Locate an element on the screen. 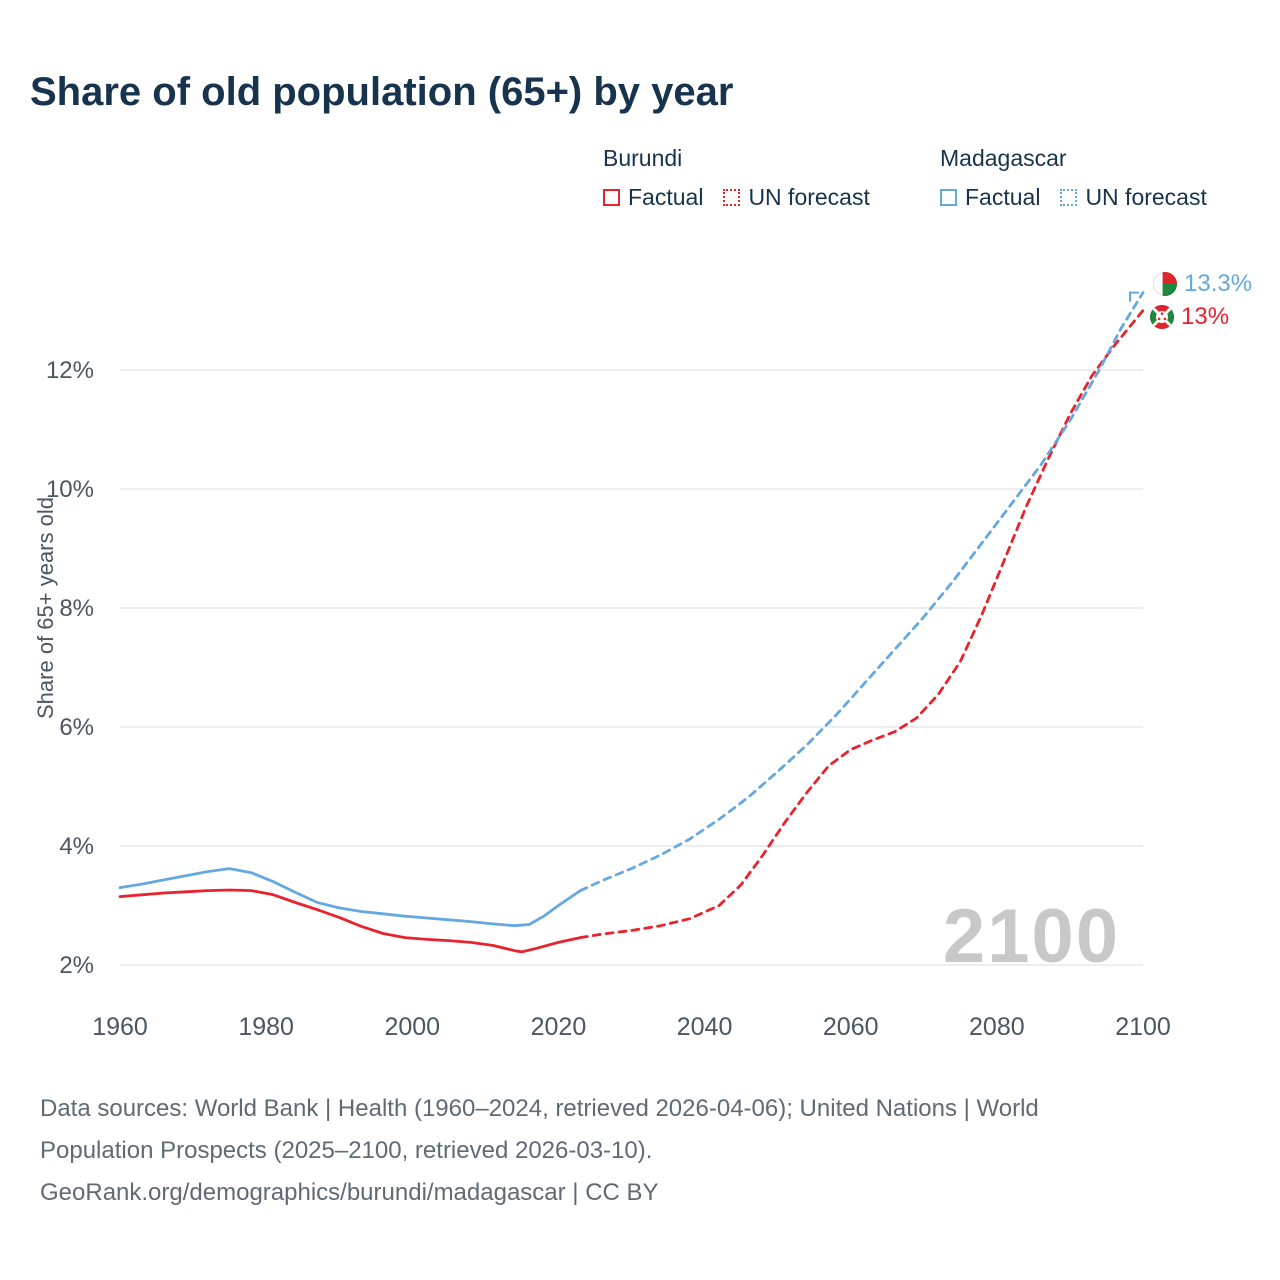  x-tick-label: 2080 is located at coordinates (997, 1027).